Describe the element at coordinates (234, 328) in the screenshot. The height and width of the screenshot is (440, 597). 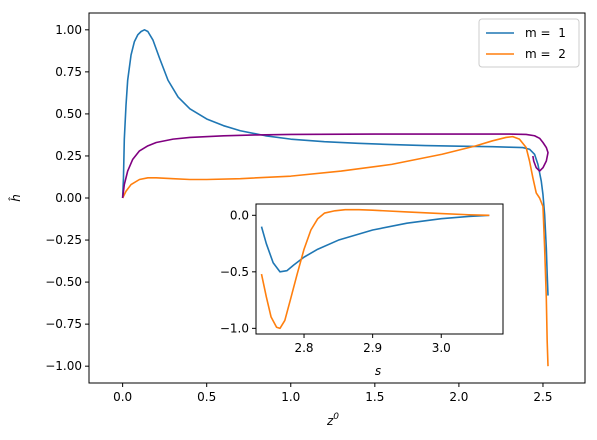
I see `inset-y-tick-label: −1.0` at that location.